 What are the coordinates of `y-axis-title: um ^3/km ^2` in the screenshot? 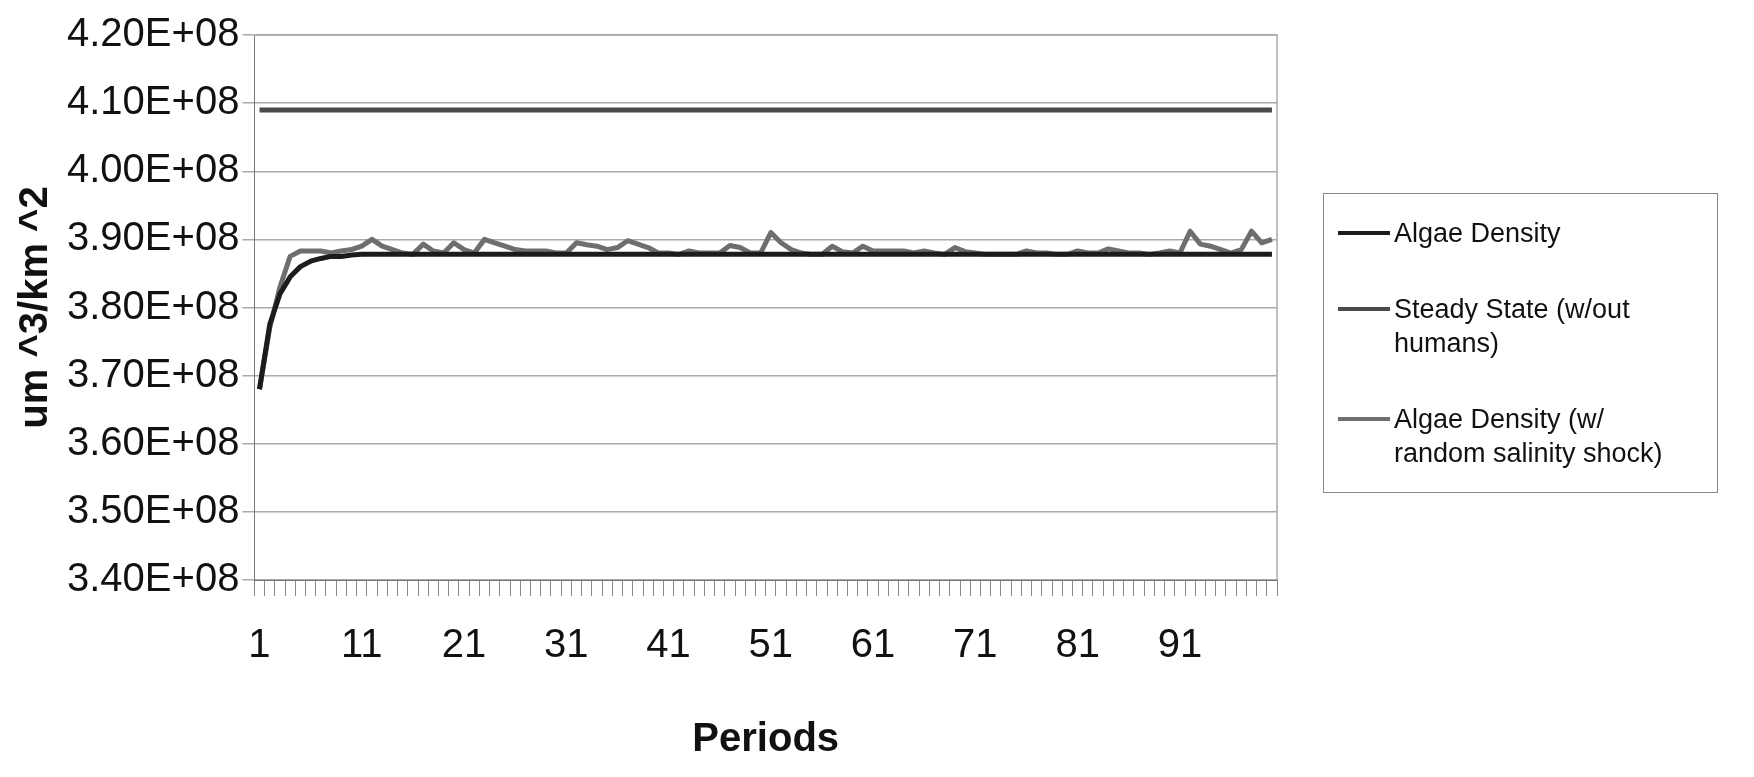 It's located at (33, 307).